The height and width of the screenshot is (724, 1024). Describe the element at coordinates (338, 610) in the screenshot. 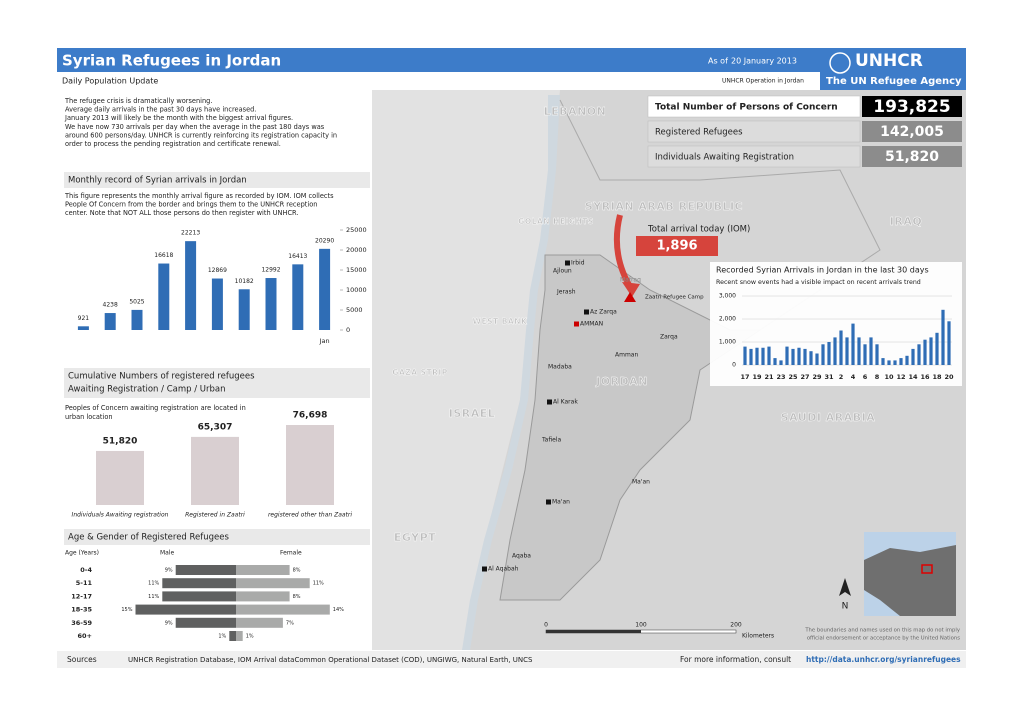

I see `data-label: 14%` at that location.